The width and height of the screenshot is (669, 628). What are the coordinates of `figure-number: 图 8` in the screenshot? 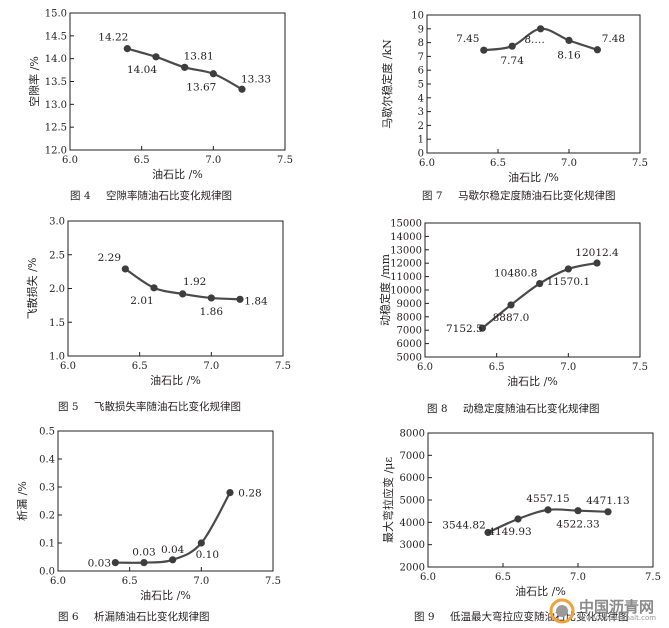 It's located at (437, 409).